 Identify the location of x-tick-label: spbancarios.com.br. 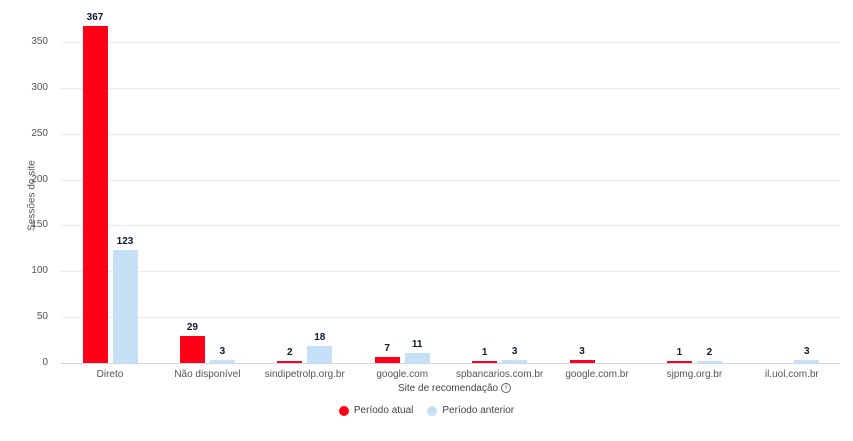
(499, 374).